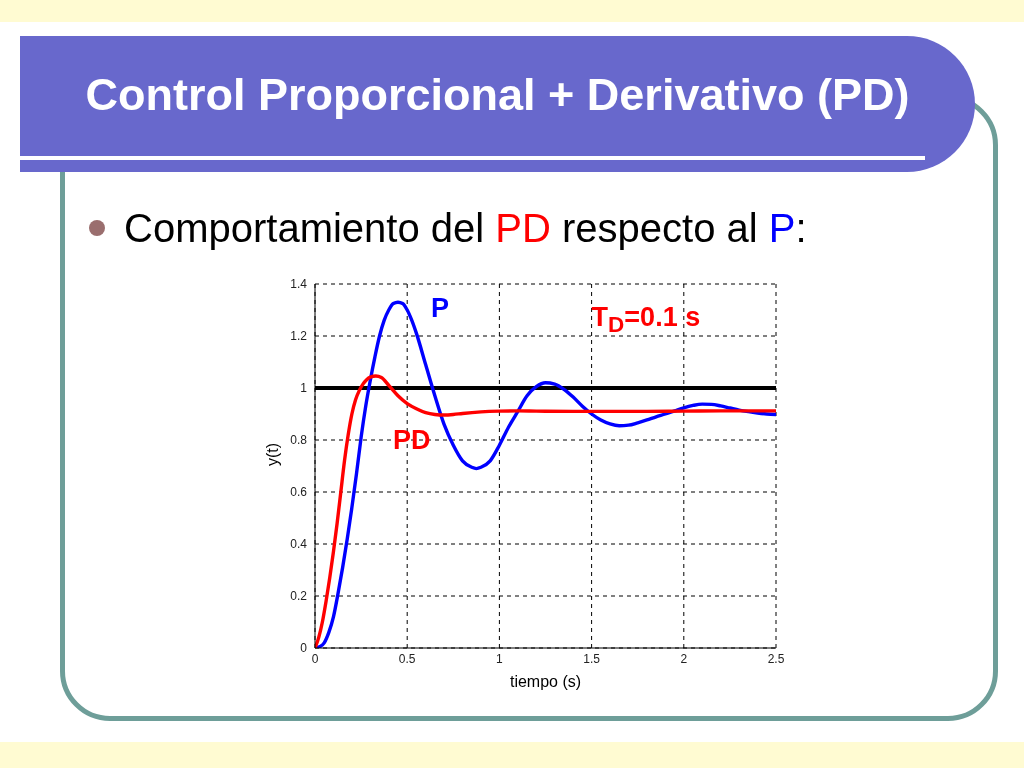 The image size is (1024, 768). I want to click on x-tick-label: 1.5, so click(592, 658).